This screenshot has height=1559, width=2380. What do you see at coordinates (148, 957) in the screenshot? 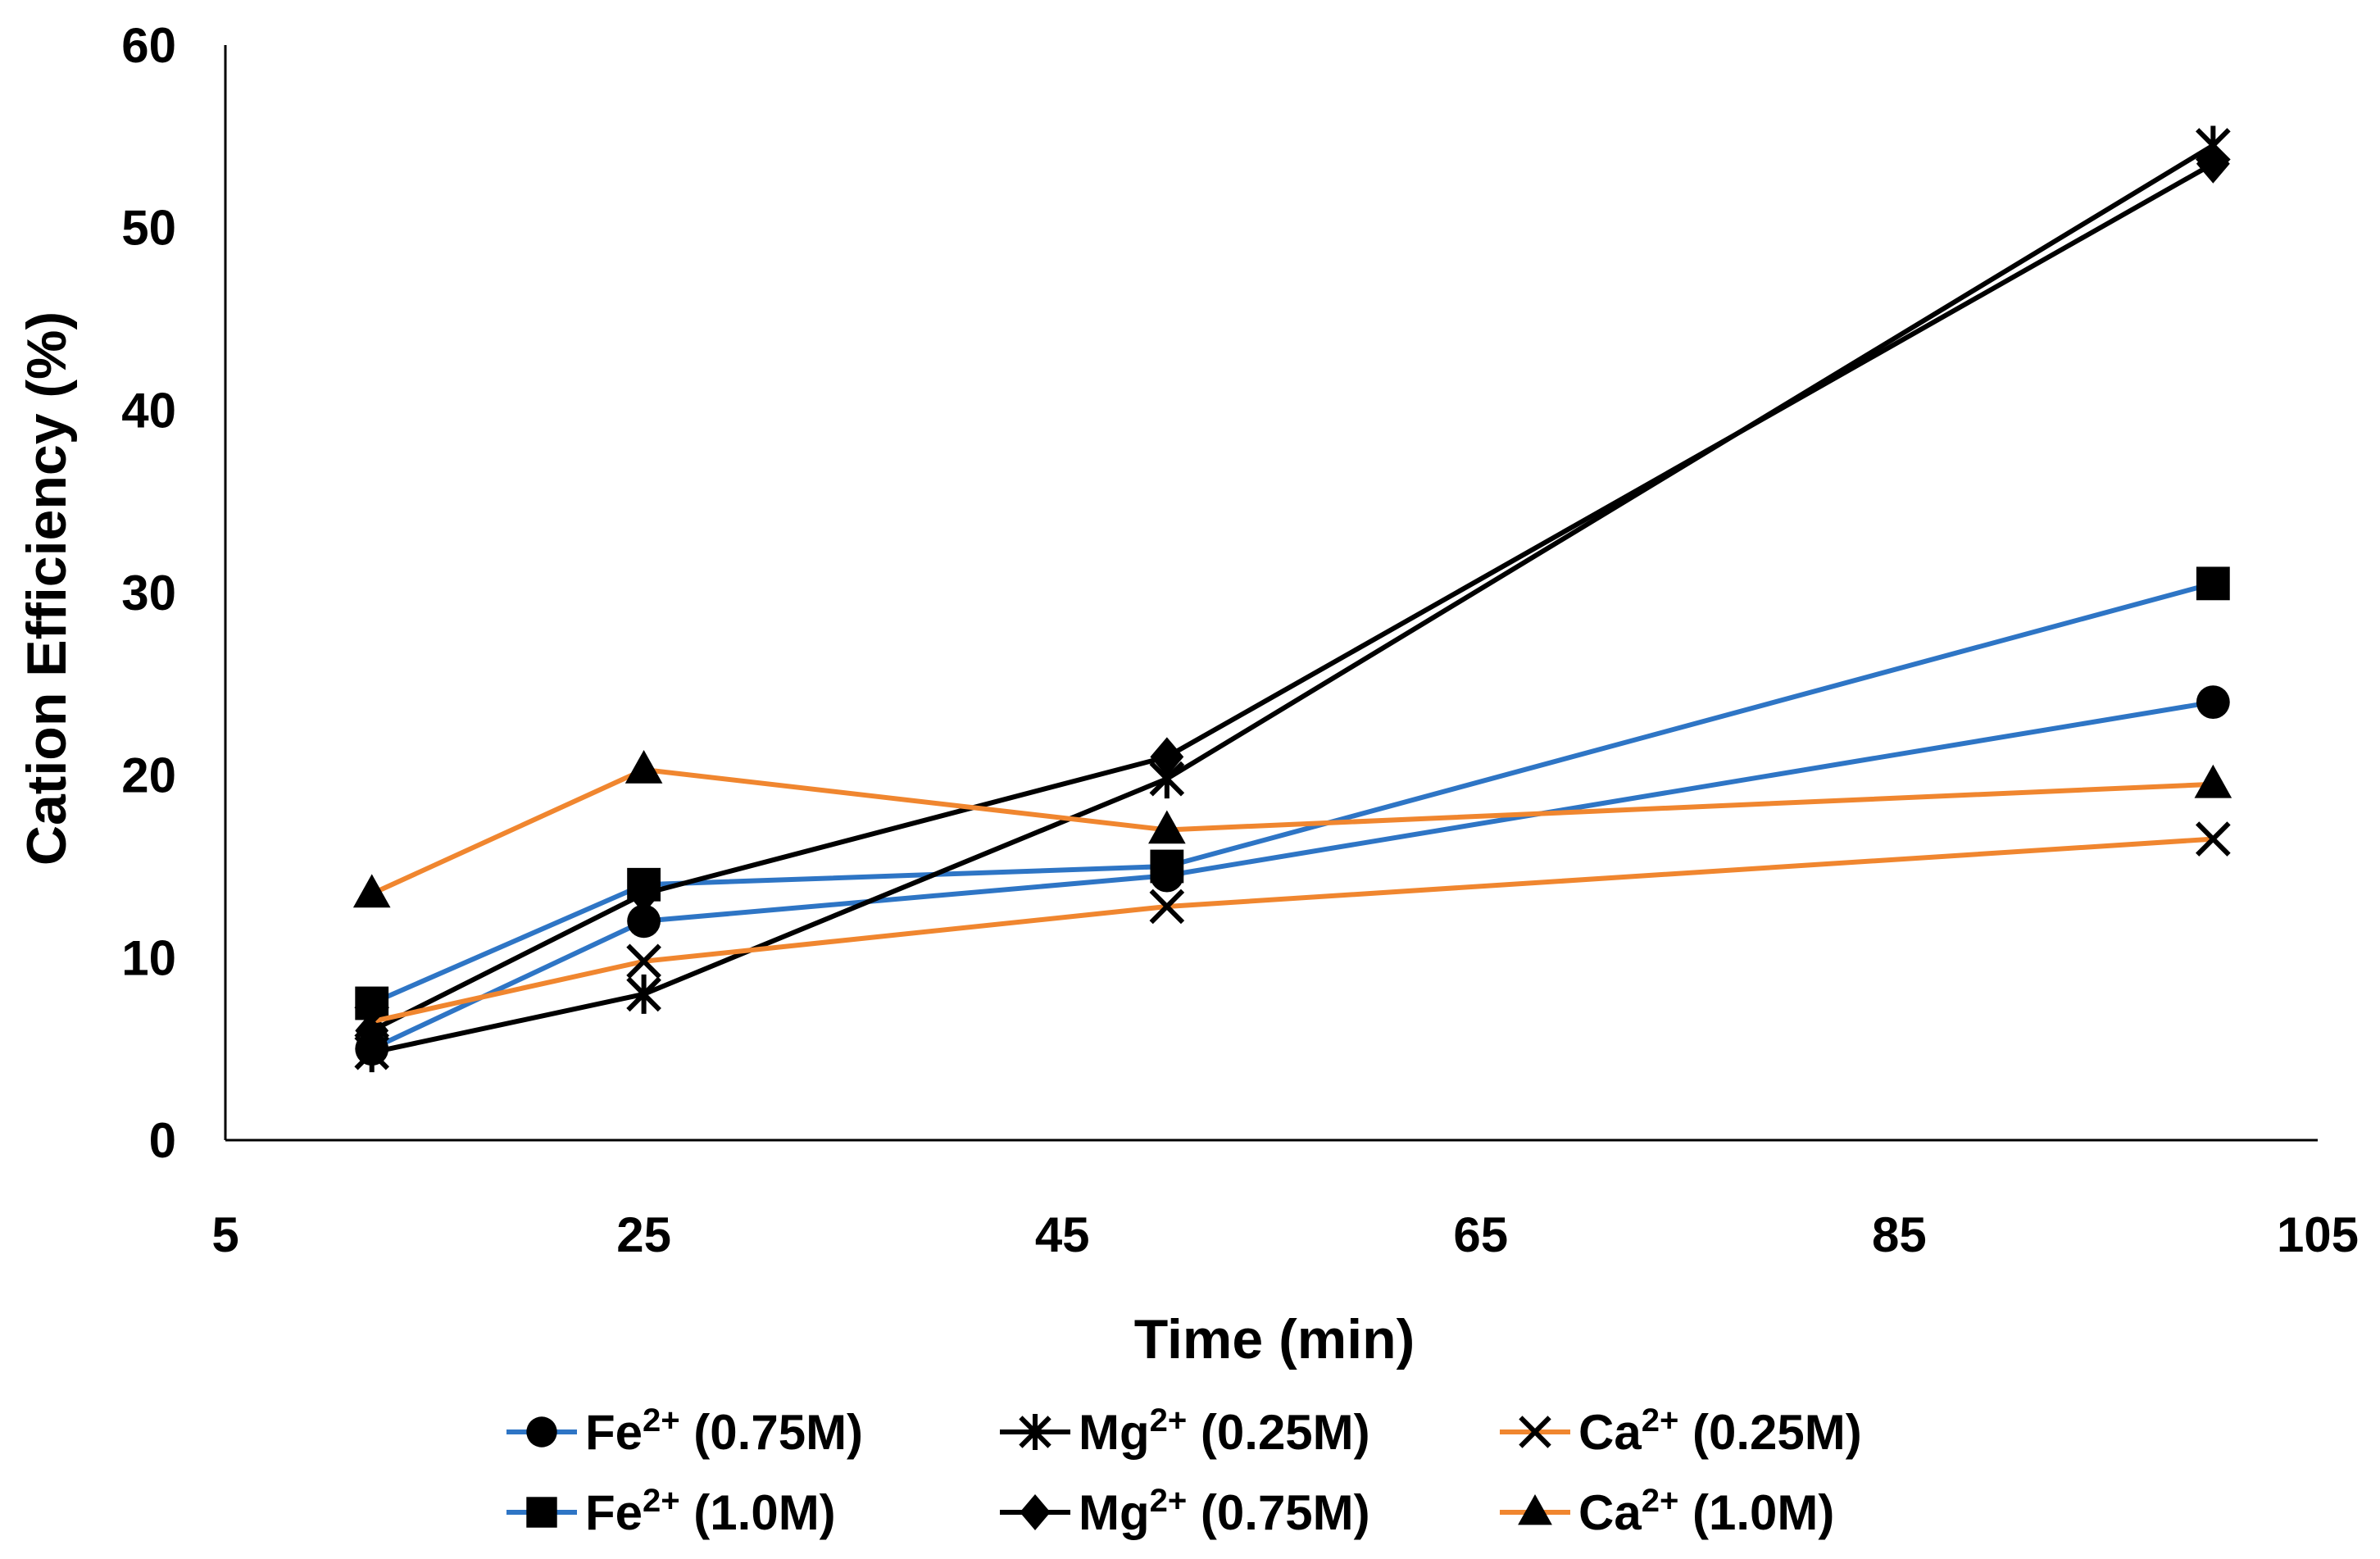
I see `y-tick-label: 10` at bounding box center [148, 957].